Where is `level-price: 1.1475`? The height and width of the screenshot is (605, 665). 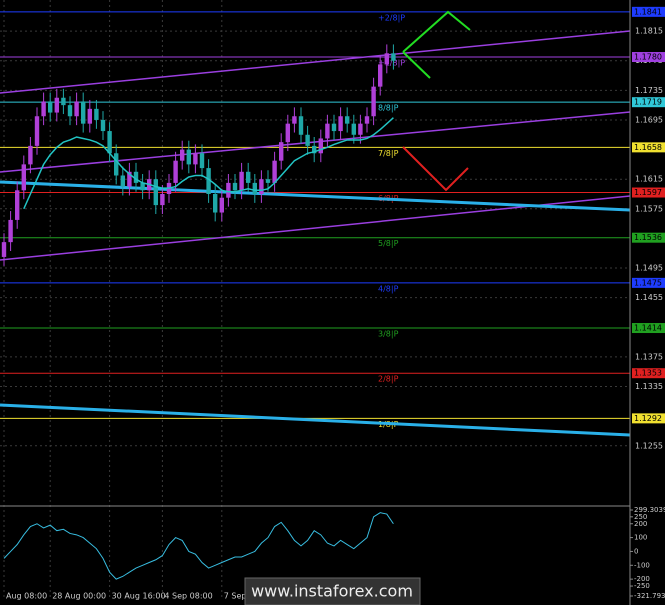
level-price: 1.1475 is located at coordinates (648, 282).